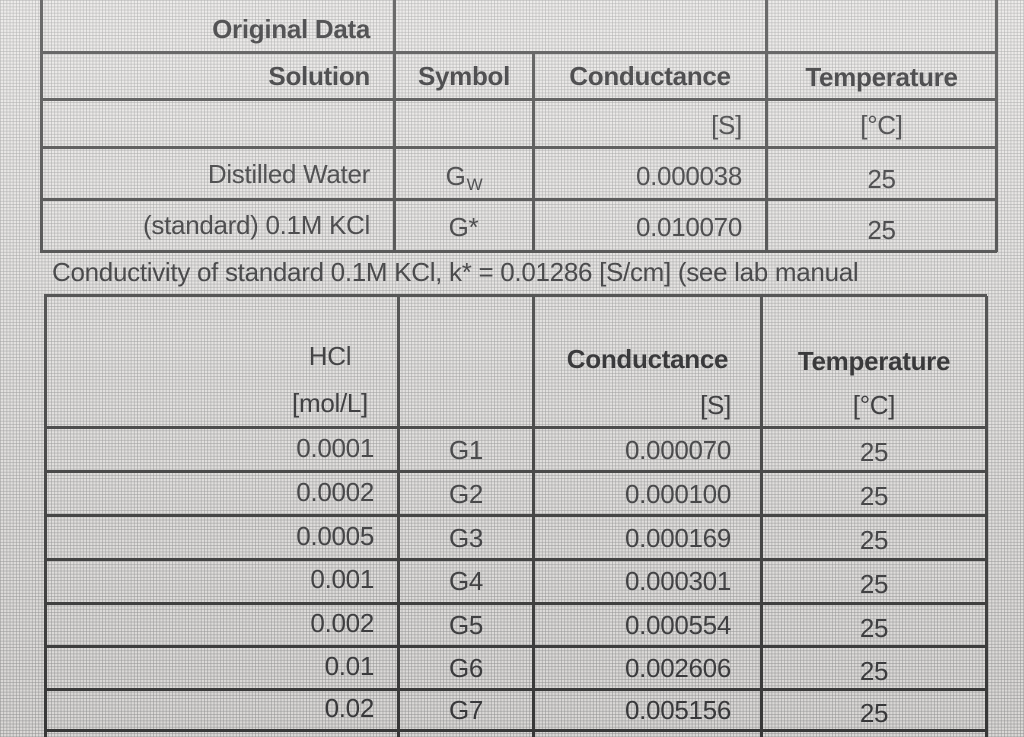  I want to click on original-data-title: Original Data, so click(291, 29).